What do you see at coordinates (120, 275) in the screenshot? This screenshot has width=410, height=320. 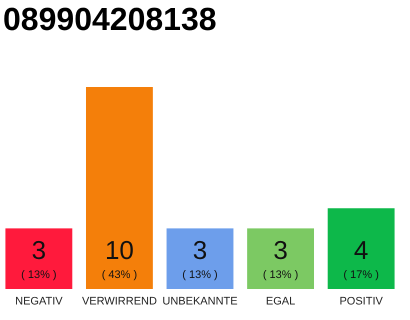 I see `annotation: ( 43% )` at bounding box center [120, 275].